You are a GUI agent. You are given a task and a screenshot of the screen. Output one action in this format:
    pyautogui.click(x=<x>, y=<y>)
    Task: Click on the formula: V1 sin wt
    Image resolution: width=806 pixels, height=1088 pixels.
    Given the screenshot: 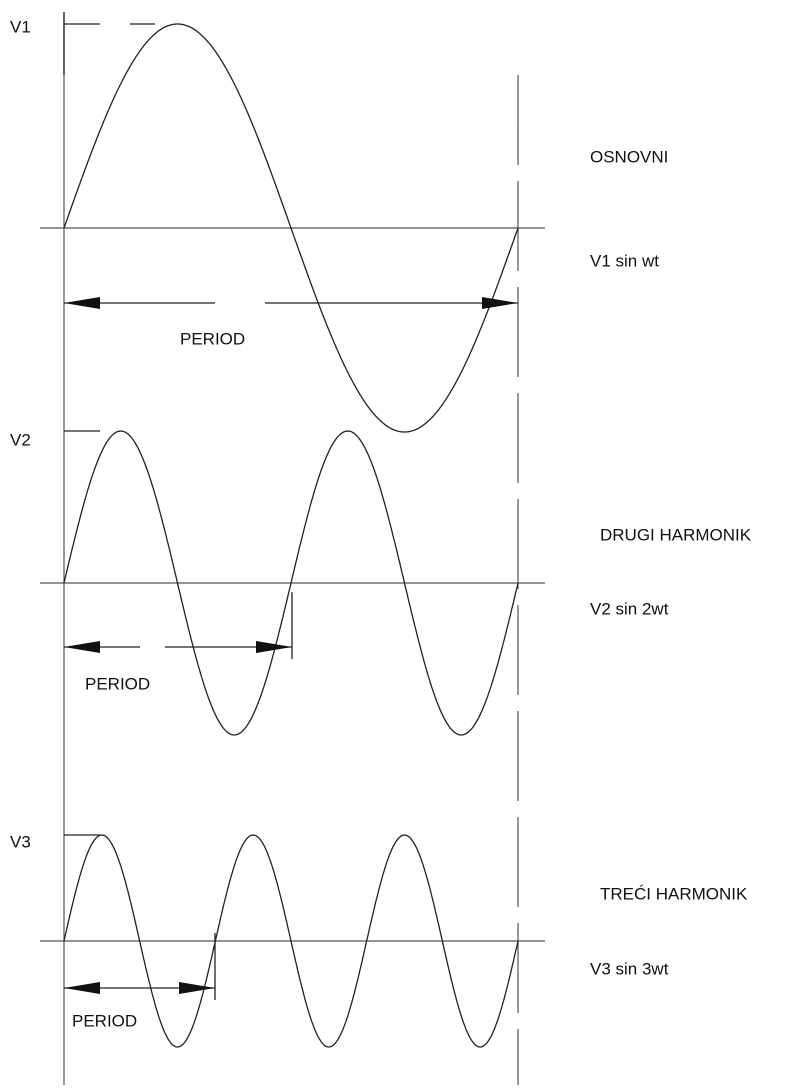 What is the action you would take?
    pyautogui.click(x=624, y=260)
    